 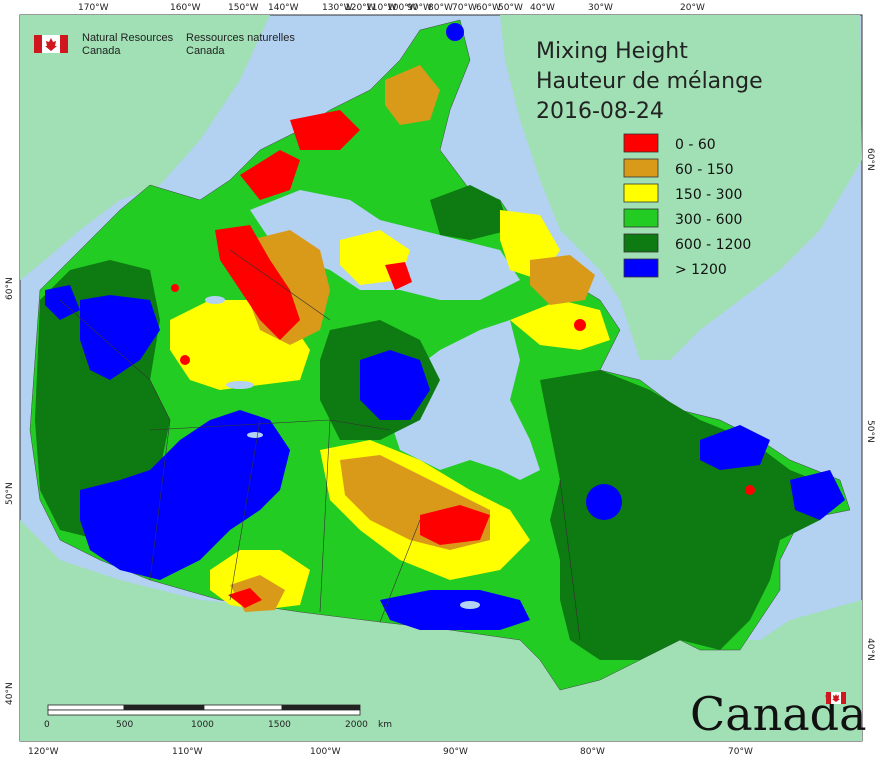 I want to click on agency-fr-line1: Ressources naturelles, so click(x=240, y=38).